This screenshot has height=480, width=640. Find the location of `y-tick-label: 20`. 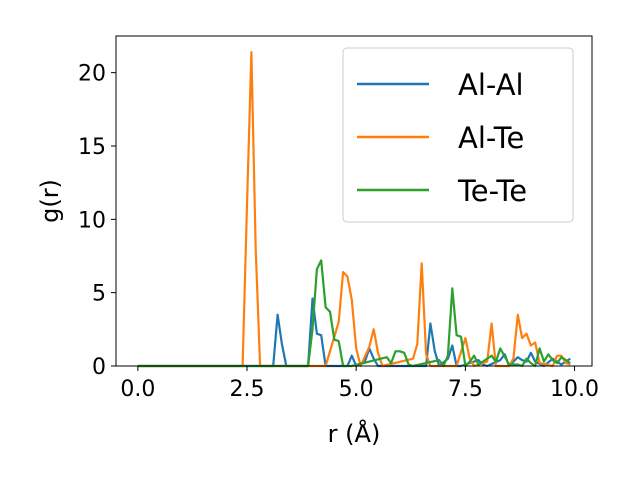

y-tick-label: 20 is located at coordinates (92, 74).